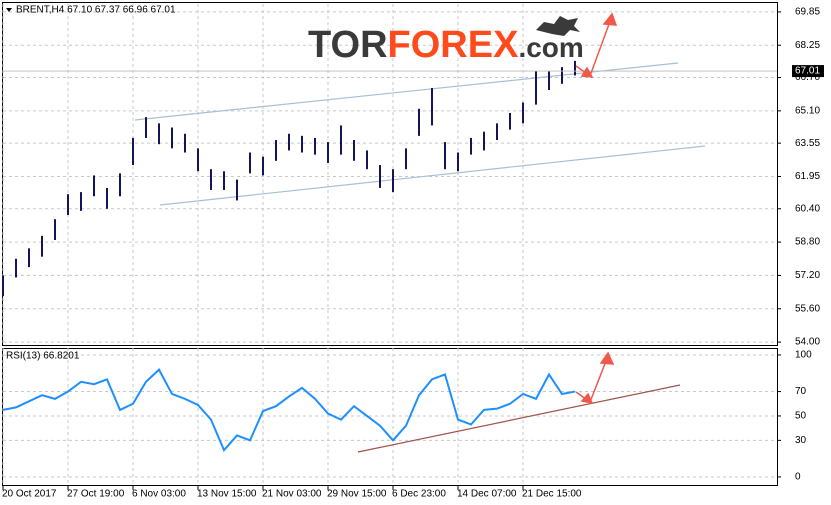 This screenshot has height=505, width=831. I want to click on x-tick-label: 6 Nov 03:00, so click(159, 494).